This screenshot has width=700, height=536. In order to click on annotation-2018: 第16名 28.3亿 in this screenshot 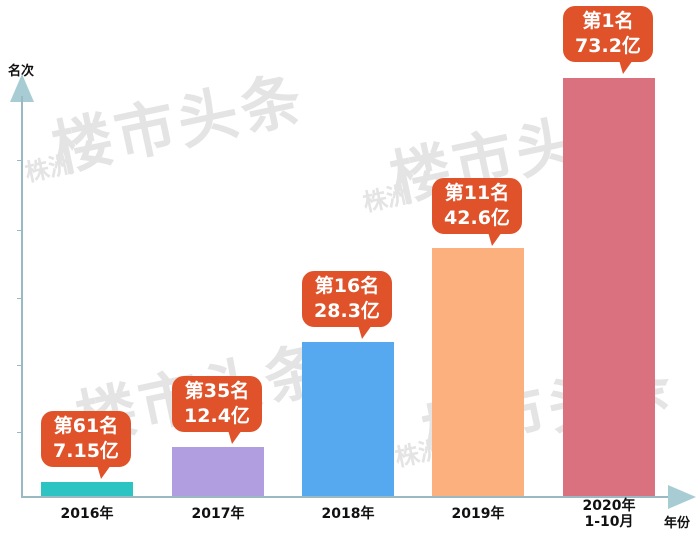, I will do `click(347, 305)`.